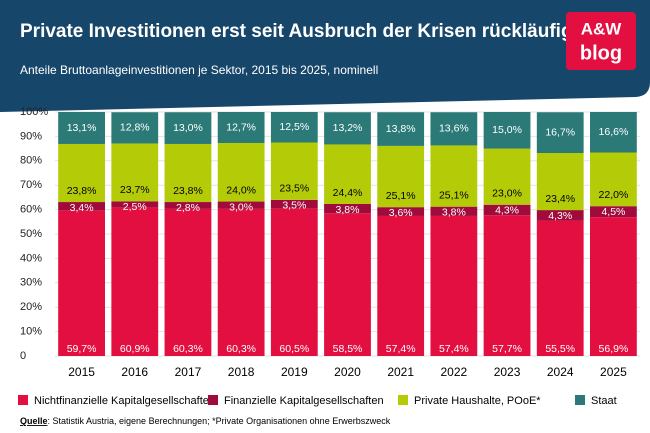  Describe the element at coordinates (188, 349) in the screenshot. I see `value-label: 60,3%` at that location.